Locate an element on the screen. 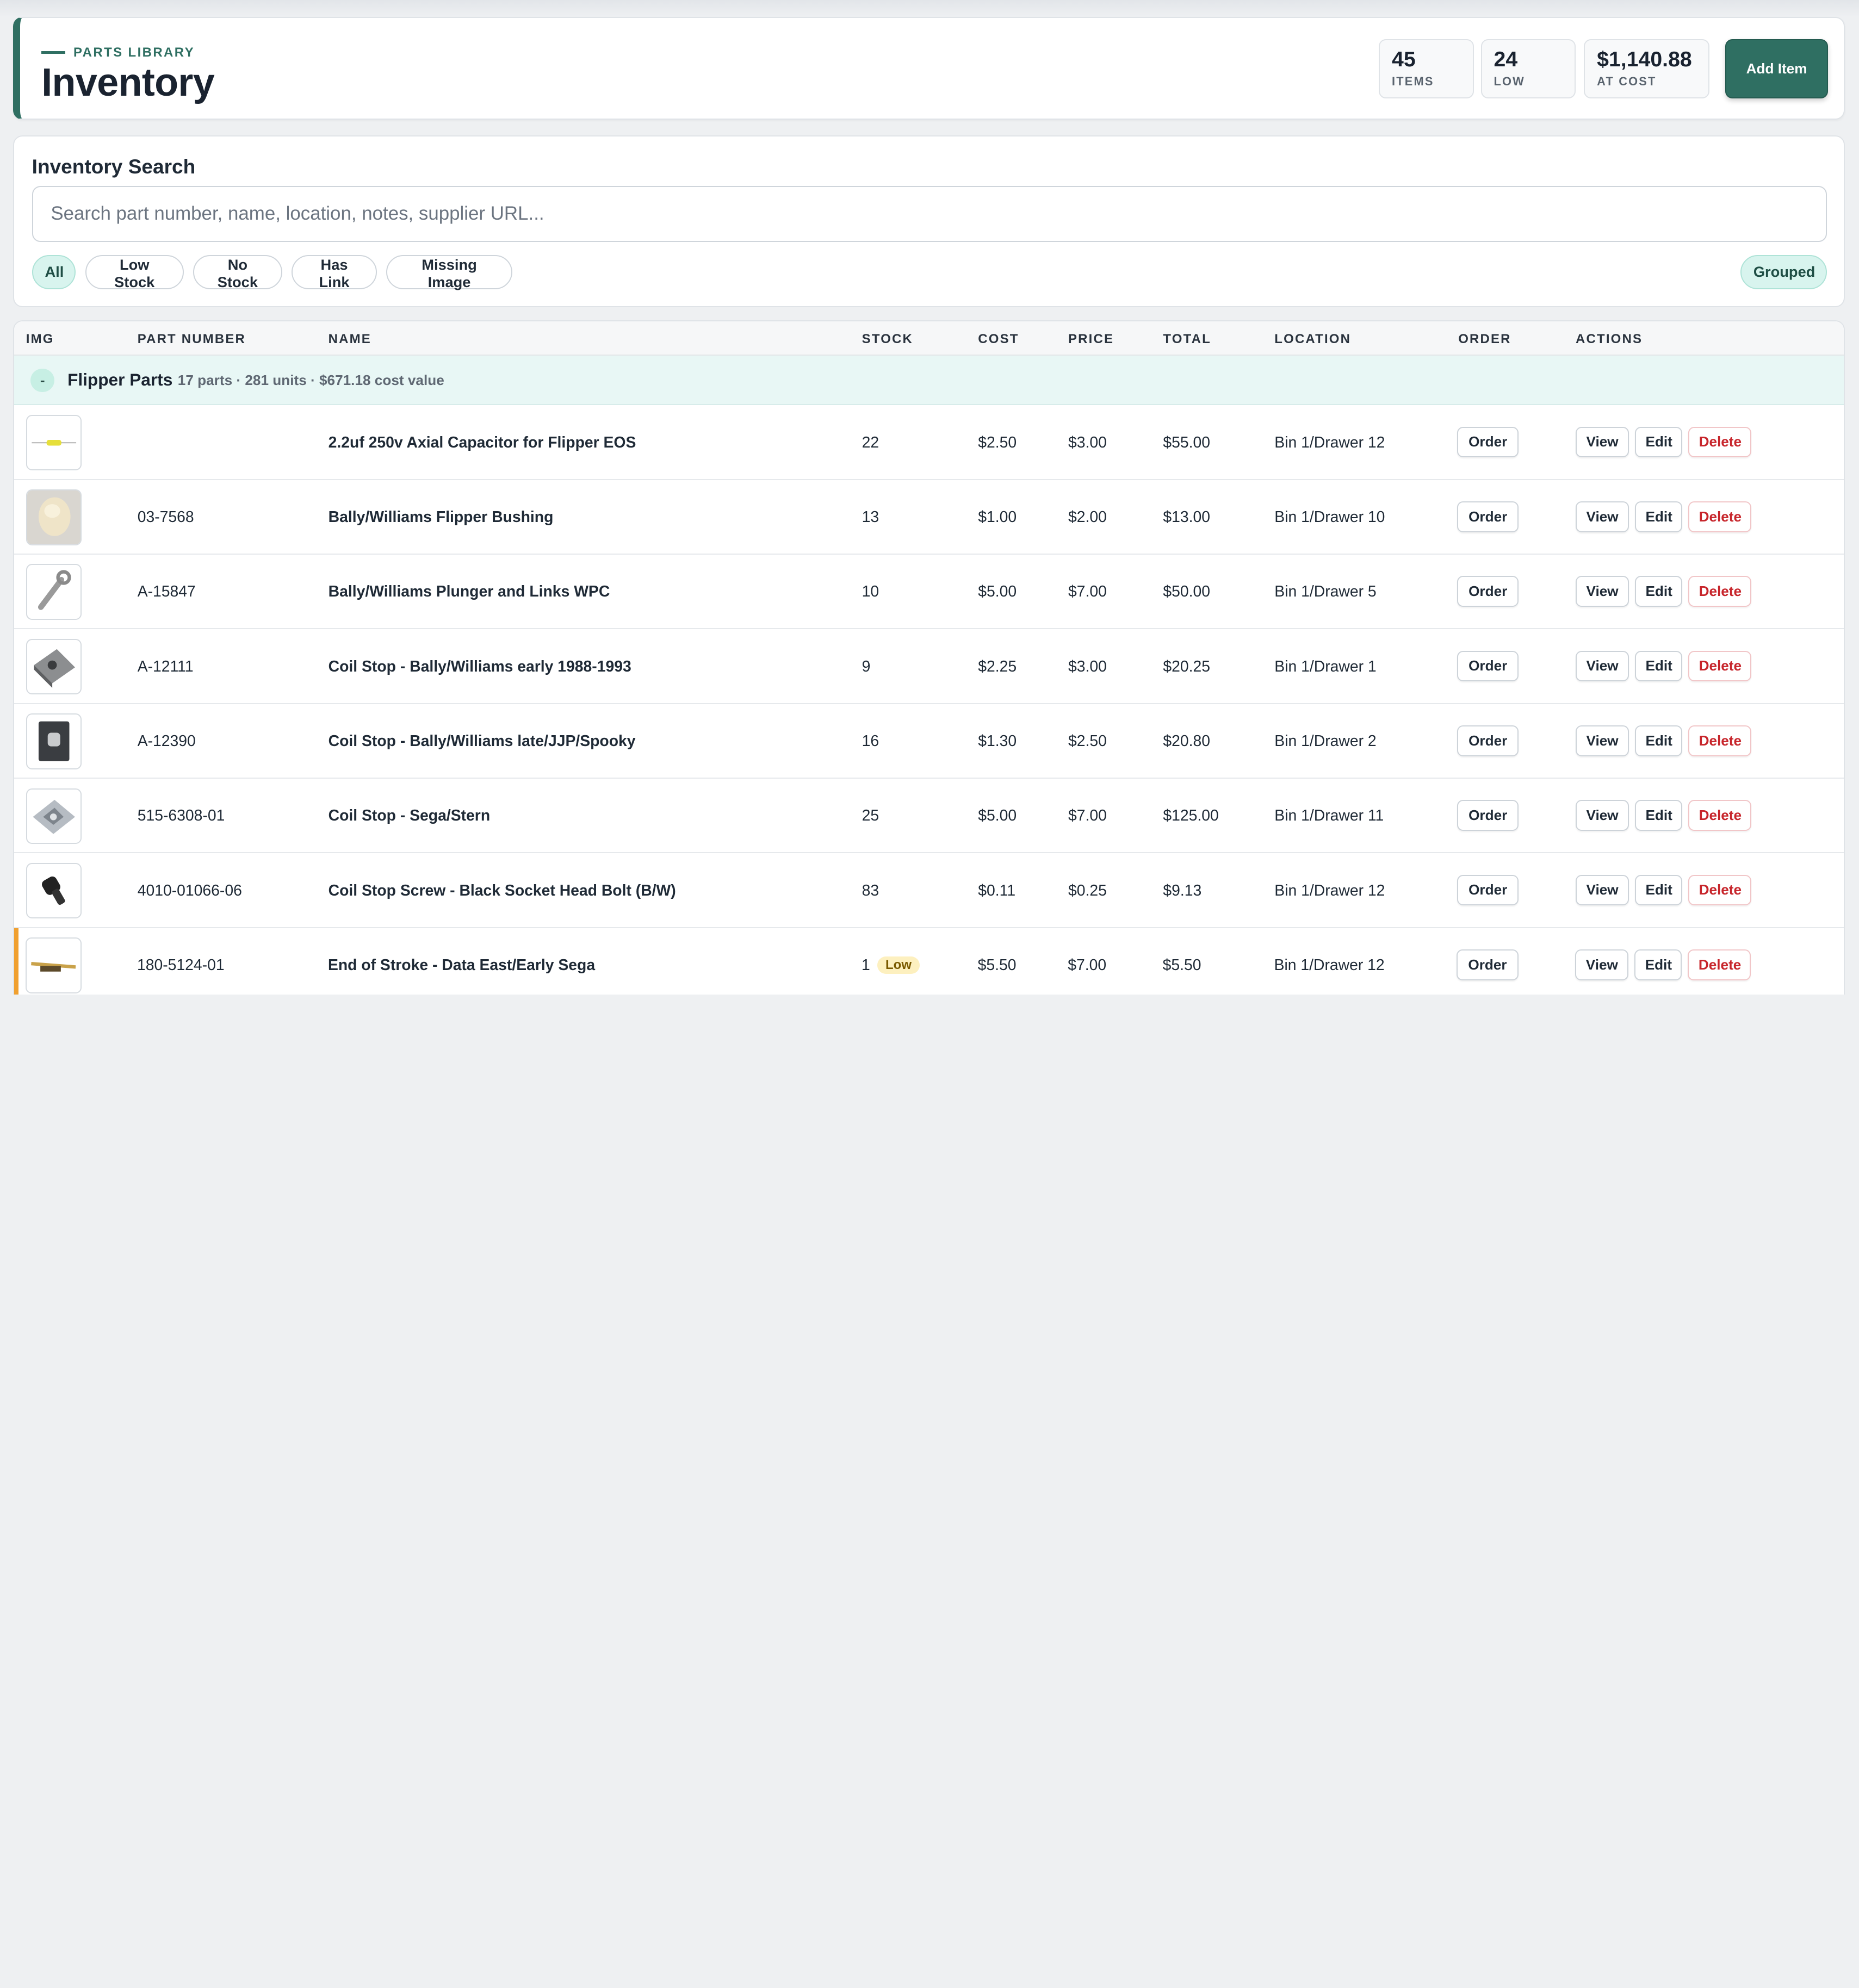 Image resolution: width=1859 pixels, height=1988 pixels. stock-value: 83 is located at coordinates (871, 890).